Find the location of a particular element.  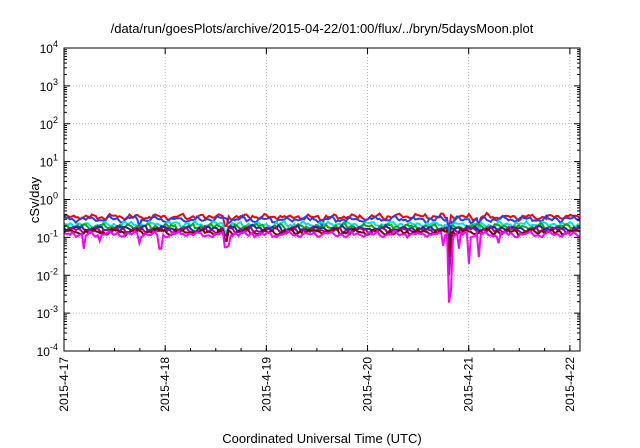

y-tick-label: 10⁻⁴ is located at coordinates (47, 350).